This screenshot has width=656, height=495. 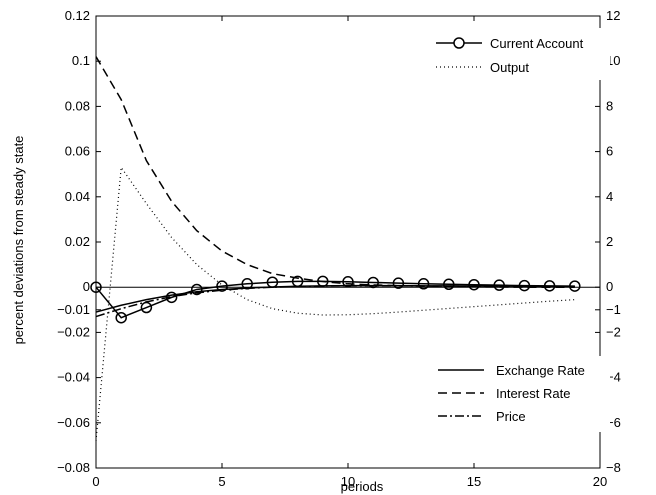 What do you see at coordinates (609, 105) in the screenshot?
I see `y-right-tick-label: 8` at bounding box center [609, 105].